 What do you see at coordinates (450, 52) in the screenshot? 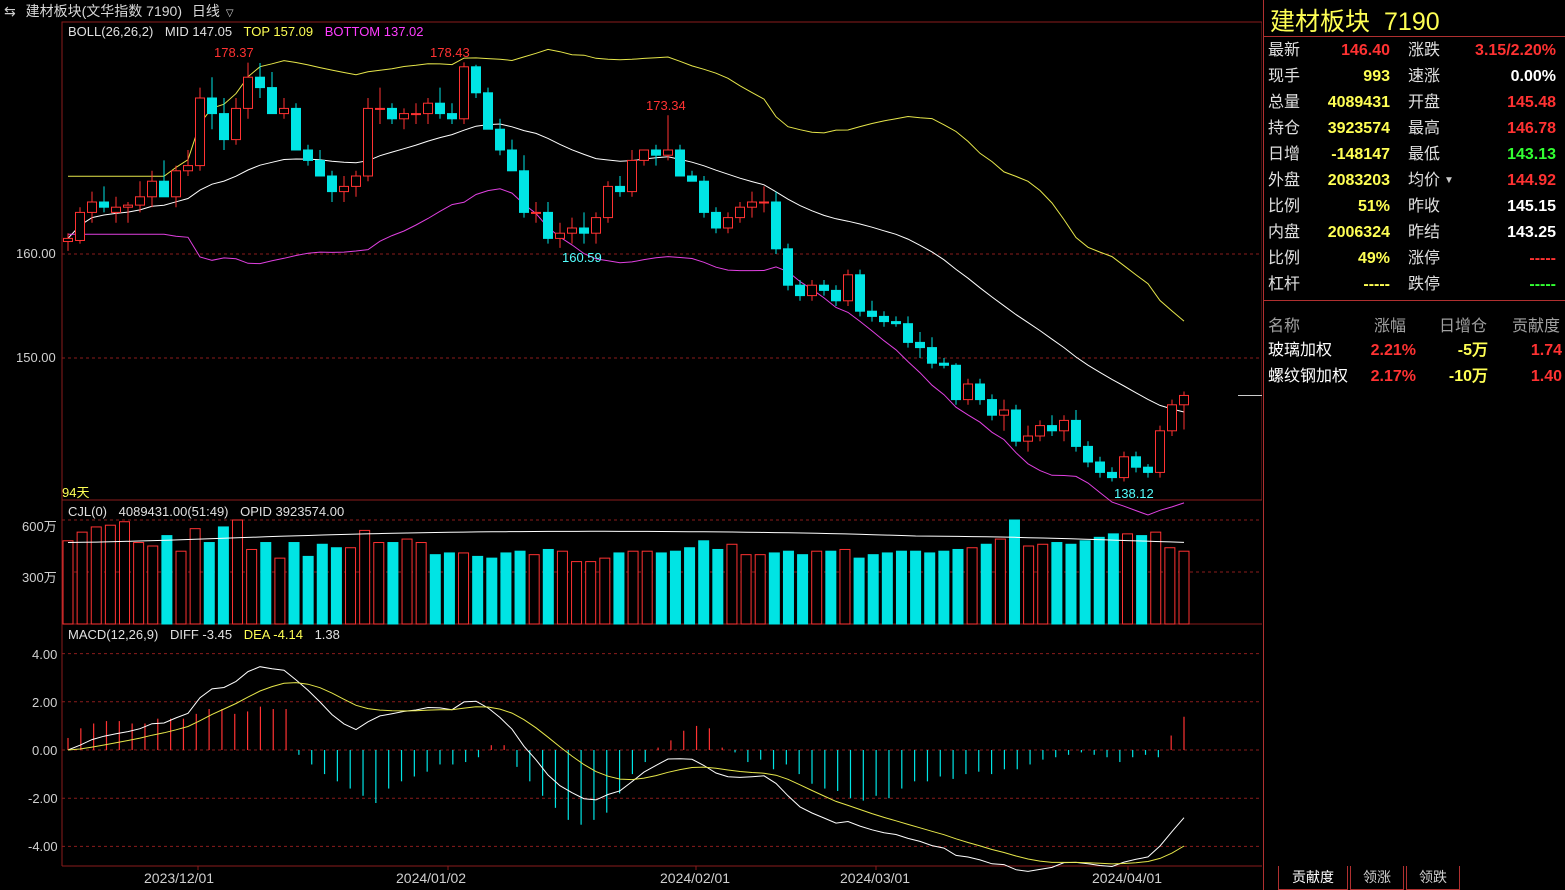
I see `high-annotation-2: 178.43` at bounding box center [450, 52].